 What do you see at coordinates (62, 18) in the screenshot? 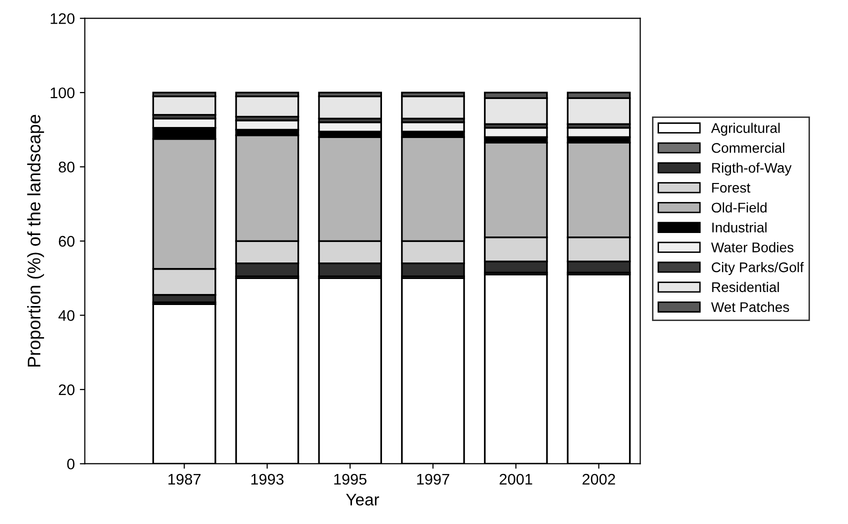
I see `y-tick-label: 120` at bounding box center [62, 18].